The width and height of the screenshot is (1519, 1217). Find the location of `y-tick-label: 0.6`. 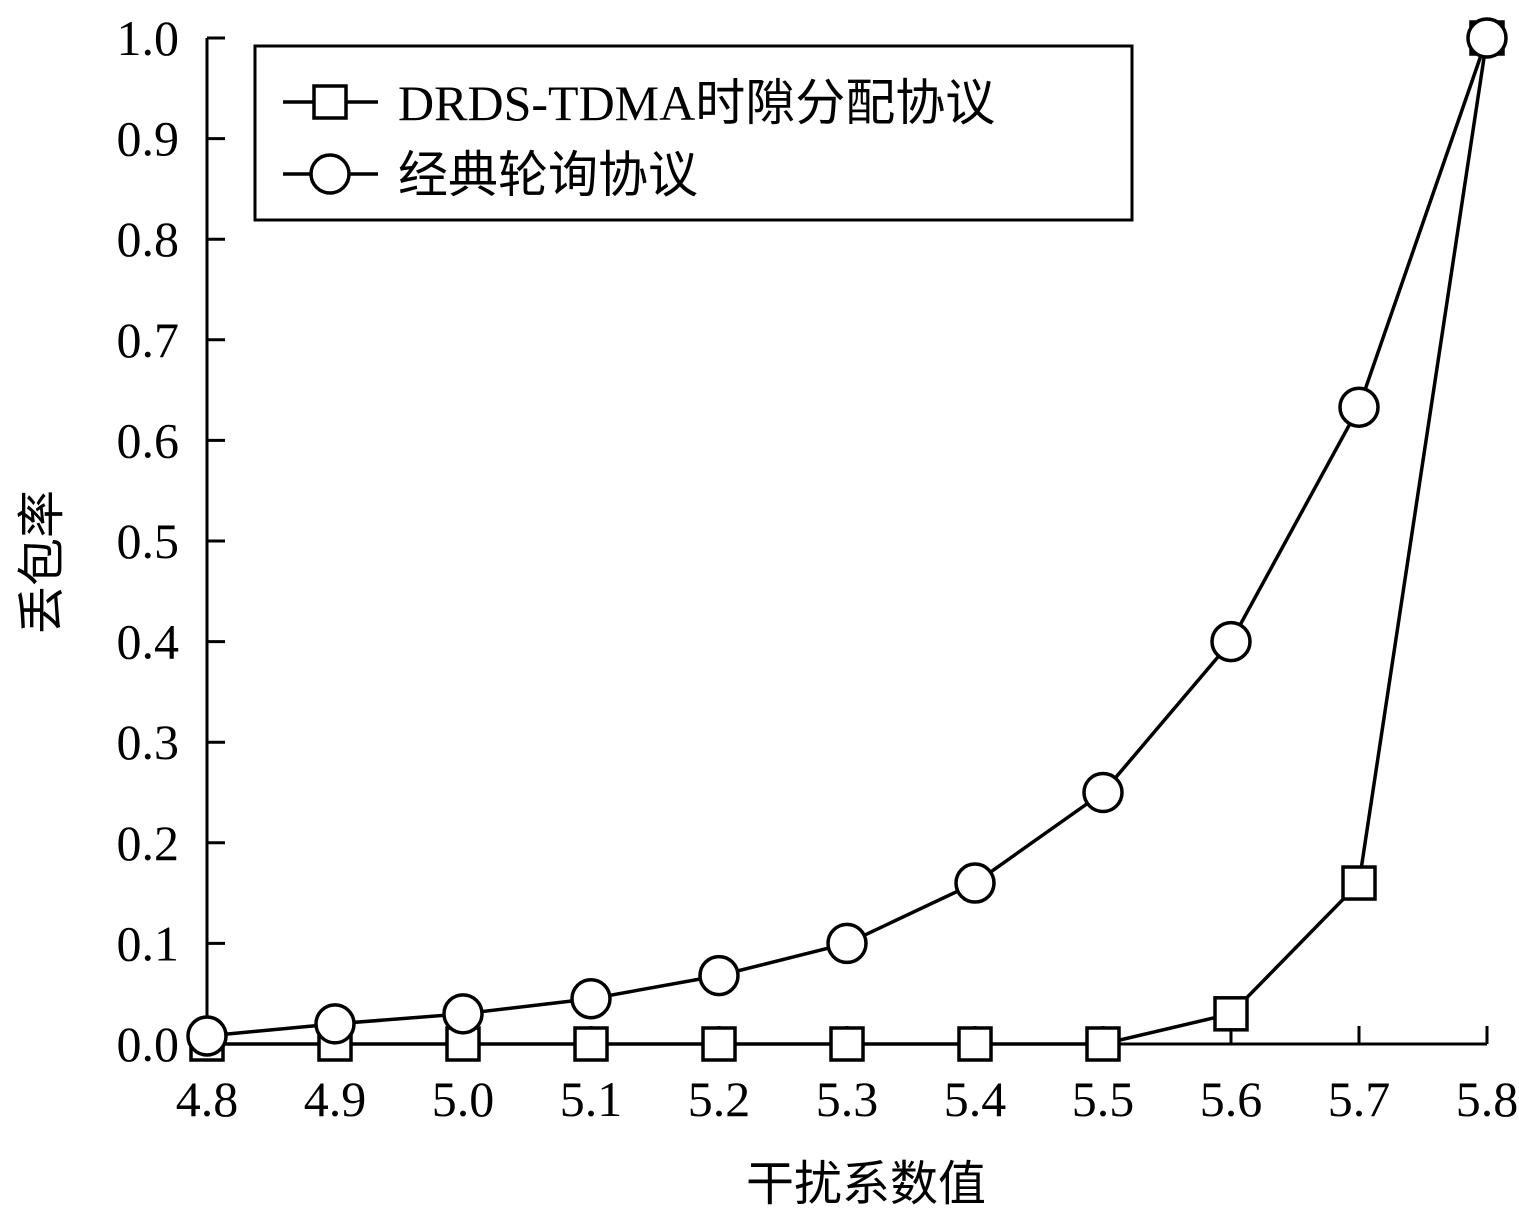

y-tick-label: 0.6 is located at coordinates (148, 440).